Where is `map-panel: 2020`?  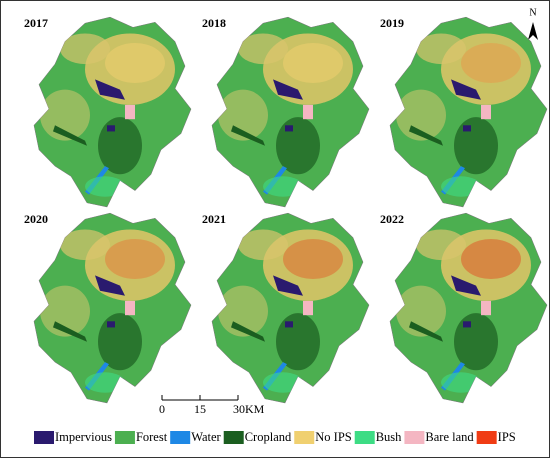 map-panel: 2020 is located at coordinates (107, 307).